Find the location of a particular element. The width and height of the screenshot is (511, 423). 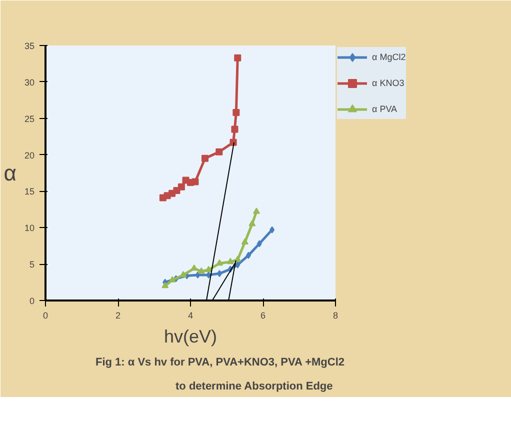

x-tick-label: 2 is located at coordinates (118, 315).